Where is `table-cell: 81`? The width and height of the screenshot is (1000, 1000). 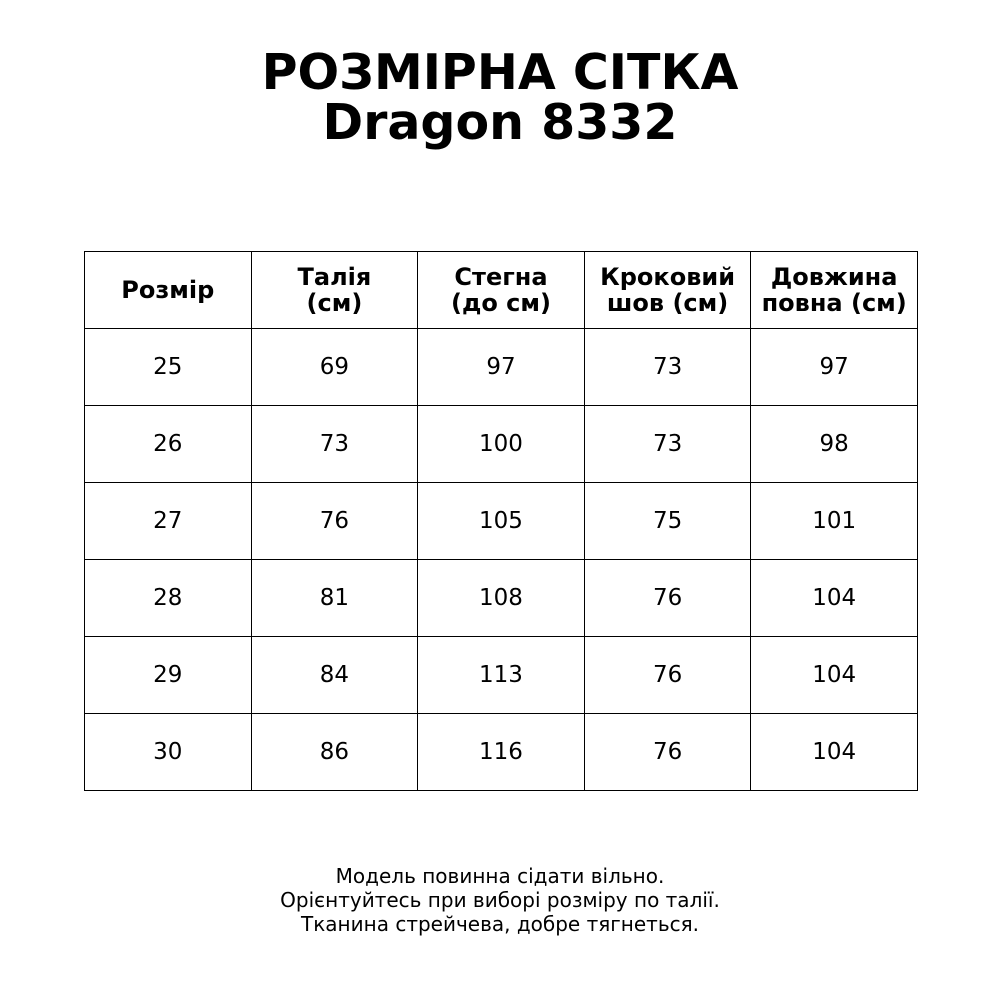 table-cell: 81 is located at coordinates (334, 598).